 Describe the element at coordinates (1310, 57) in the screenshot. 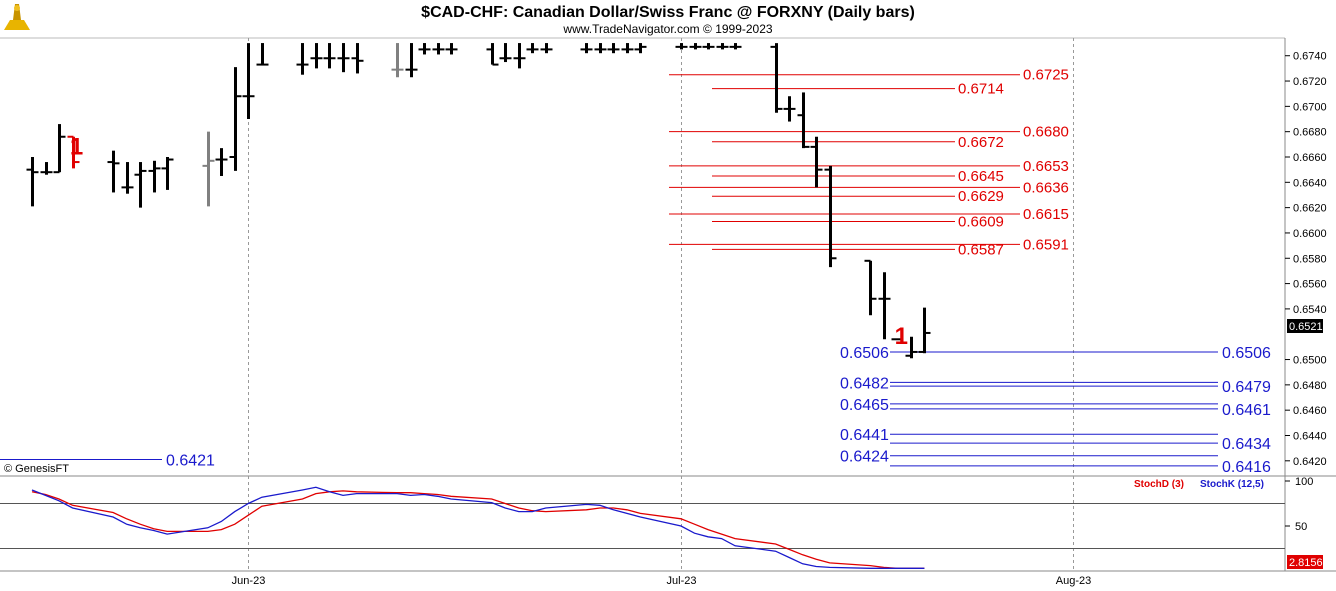

I see `price-tick-label: 0.6740` at that location.